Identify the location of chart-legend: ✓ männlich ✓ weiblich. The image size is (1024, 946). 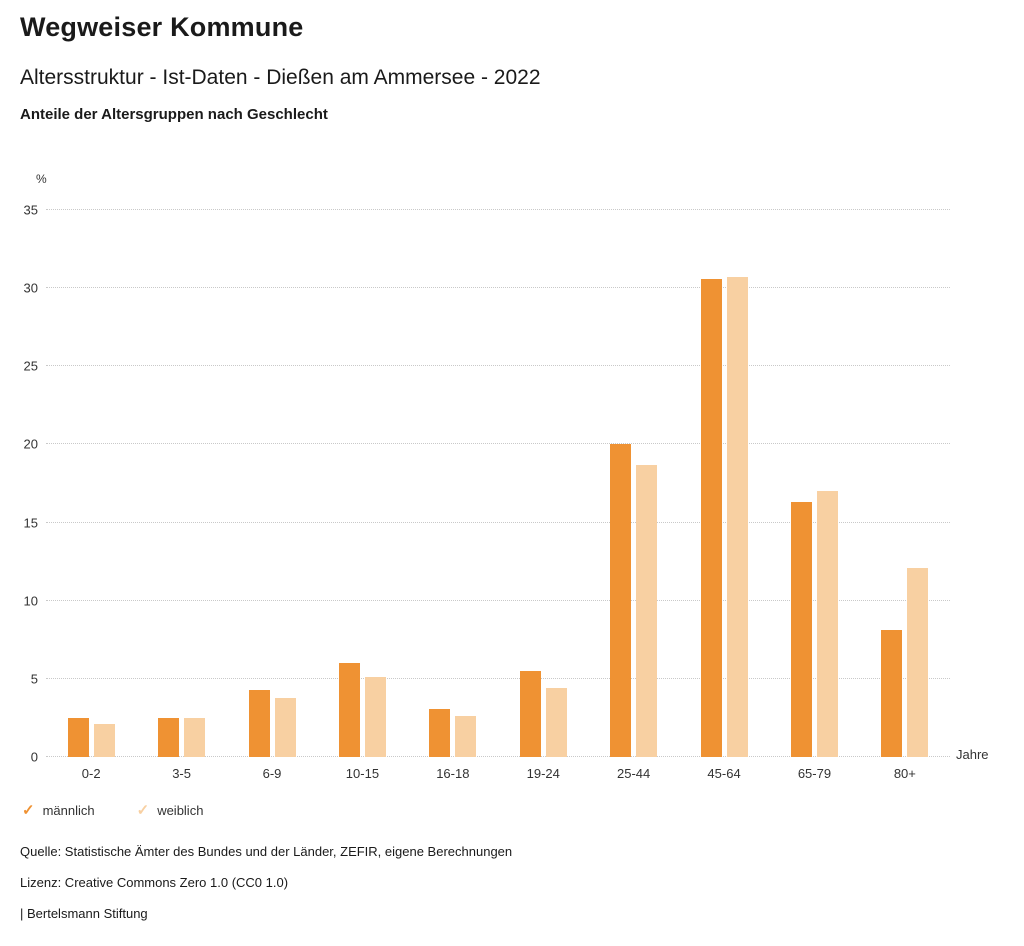
(112, 810).